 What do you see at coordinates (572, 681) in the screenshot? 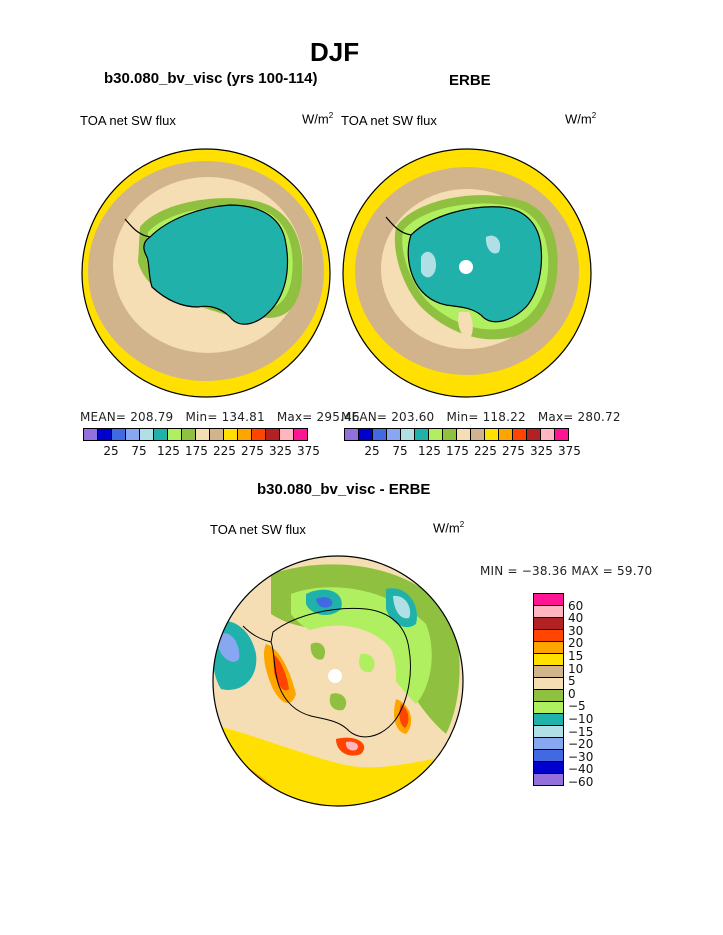
I see `colorbar-tick-label: 5` at bounding box center [572, 681].